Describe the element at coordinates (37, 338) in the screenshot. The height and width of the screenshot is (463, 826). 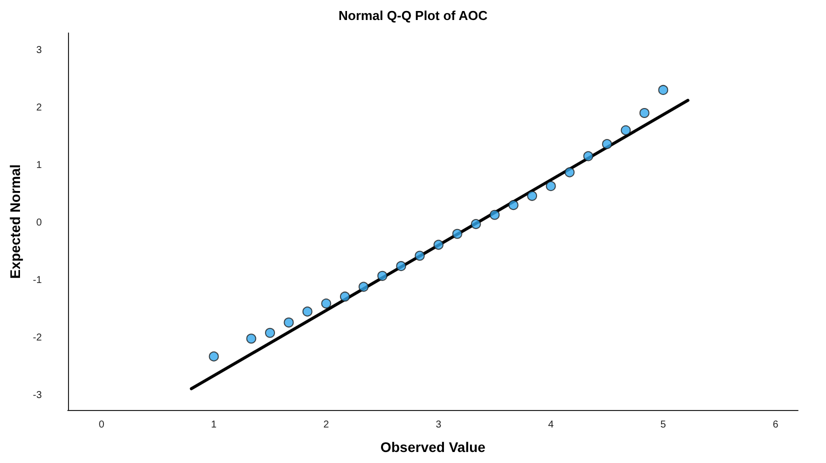
I see `y-tick-label: -2` at that location.